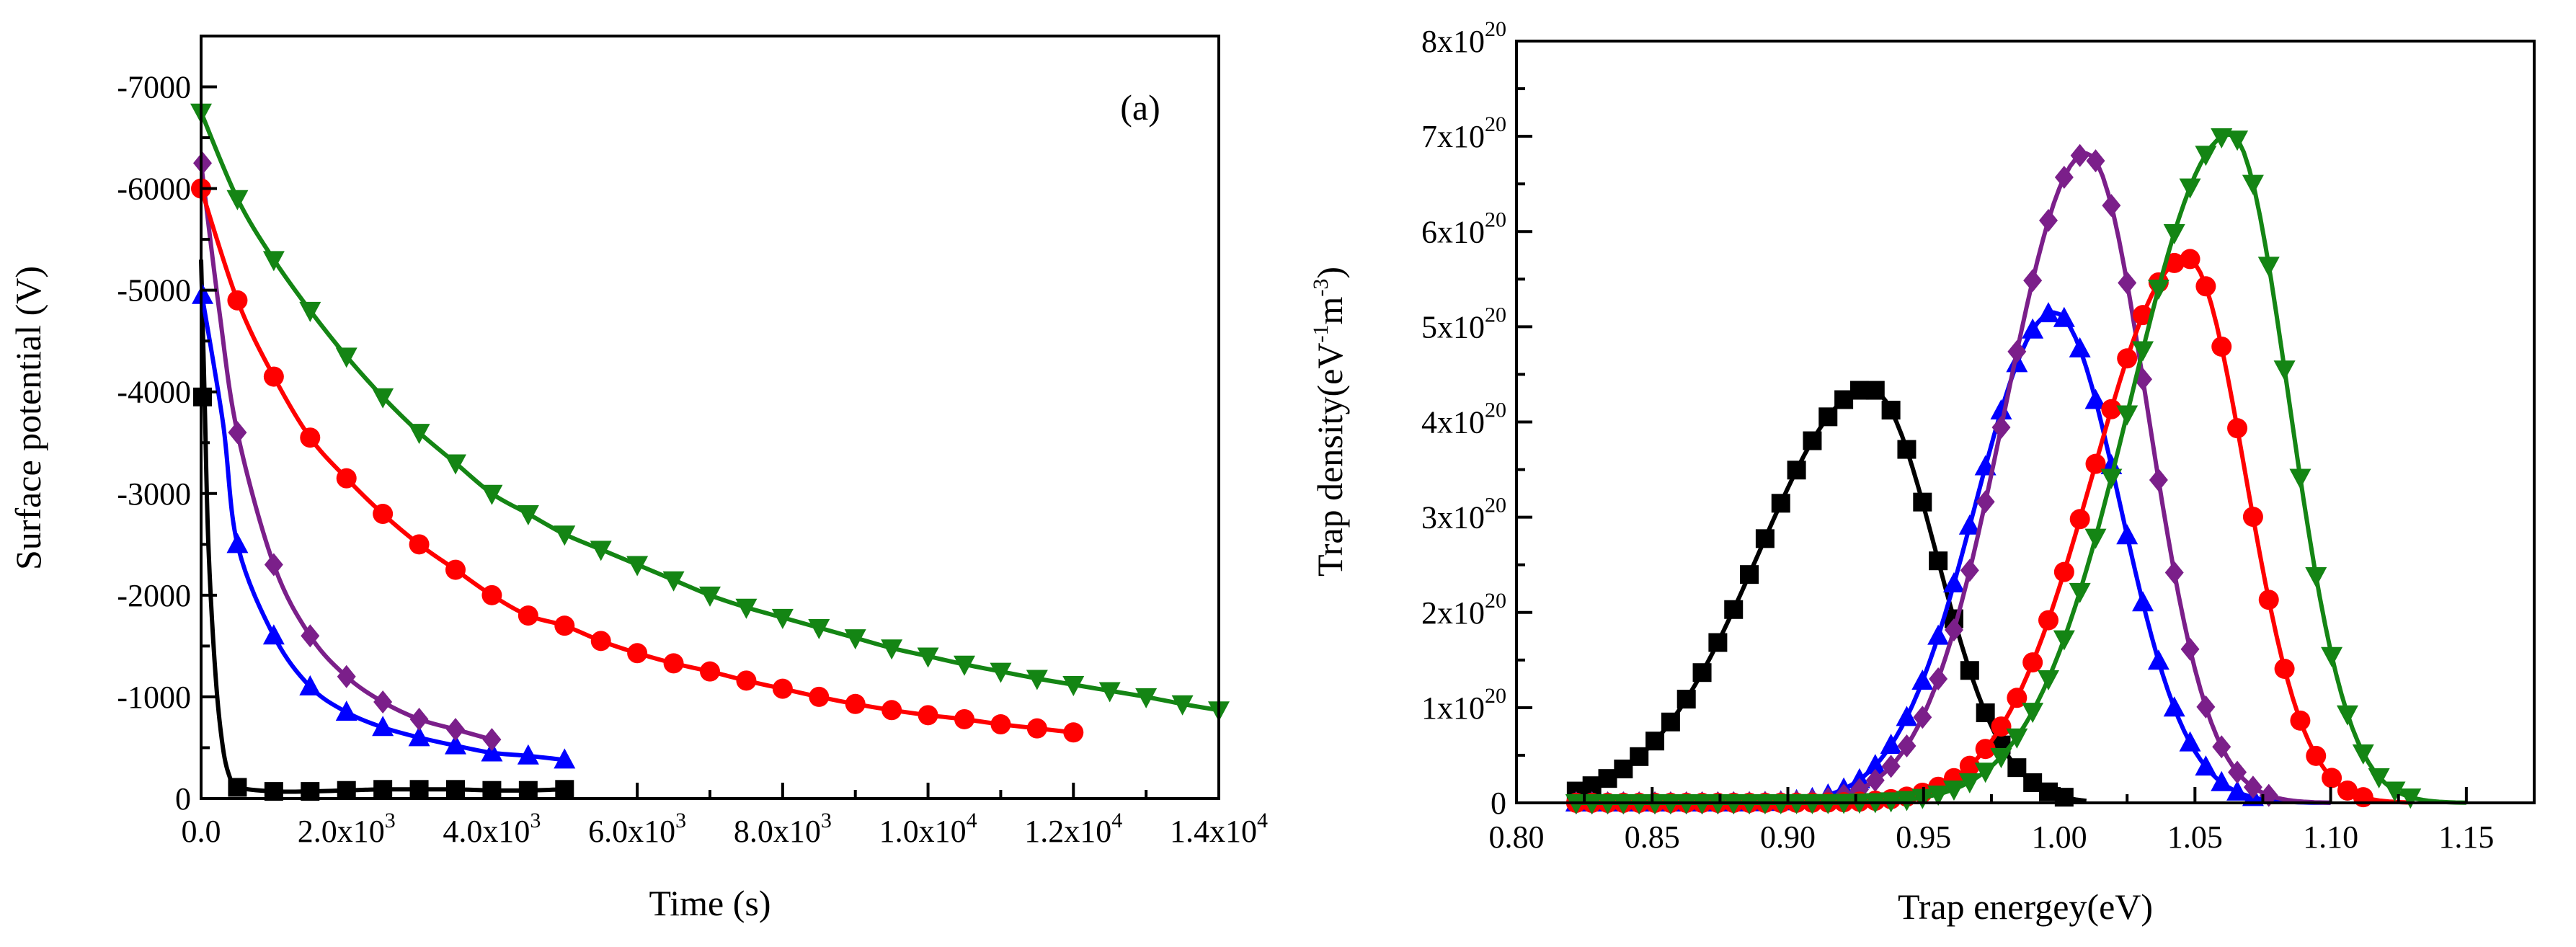 The image size is (2576, 947). What do you see at coordinates (637, 829) in the screenshot?
I see `chart-a-x-tick-label-3: 6.0x10³` at bounding box center [637, 829].